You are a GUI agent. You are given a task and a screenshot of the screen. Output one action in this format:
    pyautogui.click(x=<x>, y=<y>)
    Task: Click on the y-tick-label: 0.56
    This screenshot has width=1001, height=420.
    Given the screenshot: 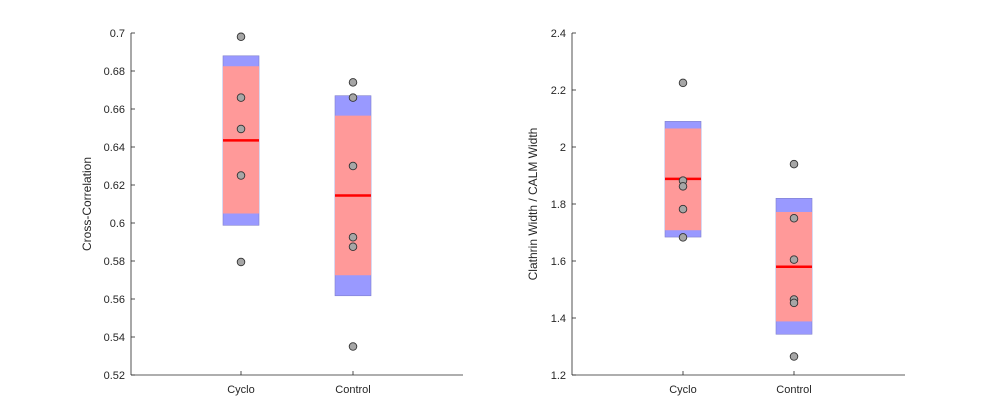 What is the action you would take?
    pyautogui.click(x=114, y=300)
    